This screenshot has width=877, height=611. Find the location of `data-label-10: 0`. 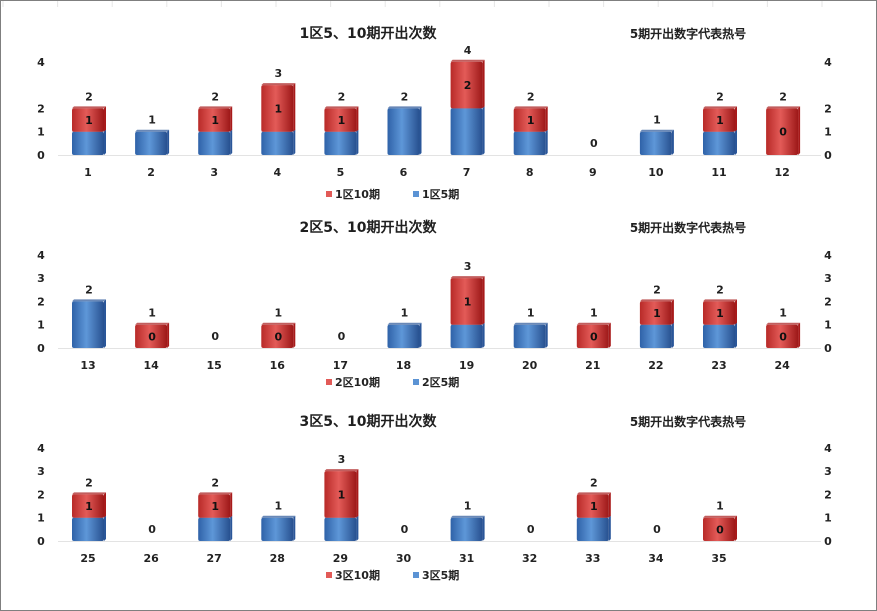

data-label-10: 0 is located at coordinates (657, 529).